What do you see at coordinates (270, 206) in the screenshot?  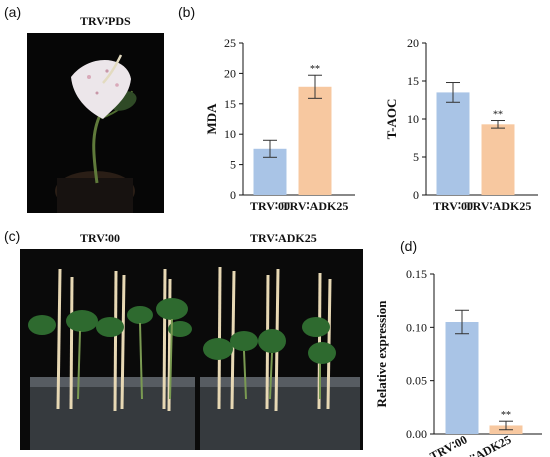 I see `mda-category-label: TRV∶00` at bounding box center [270, 206].